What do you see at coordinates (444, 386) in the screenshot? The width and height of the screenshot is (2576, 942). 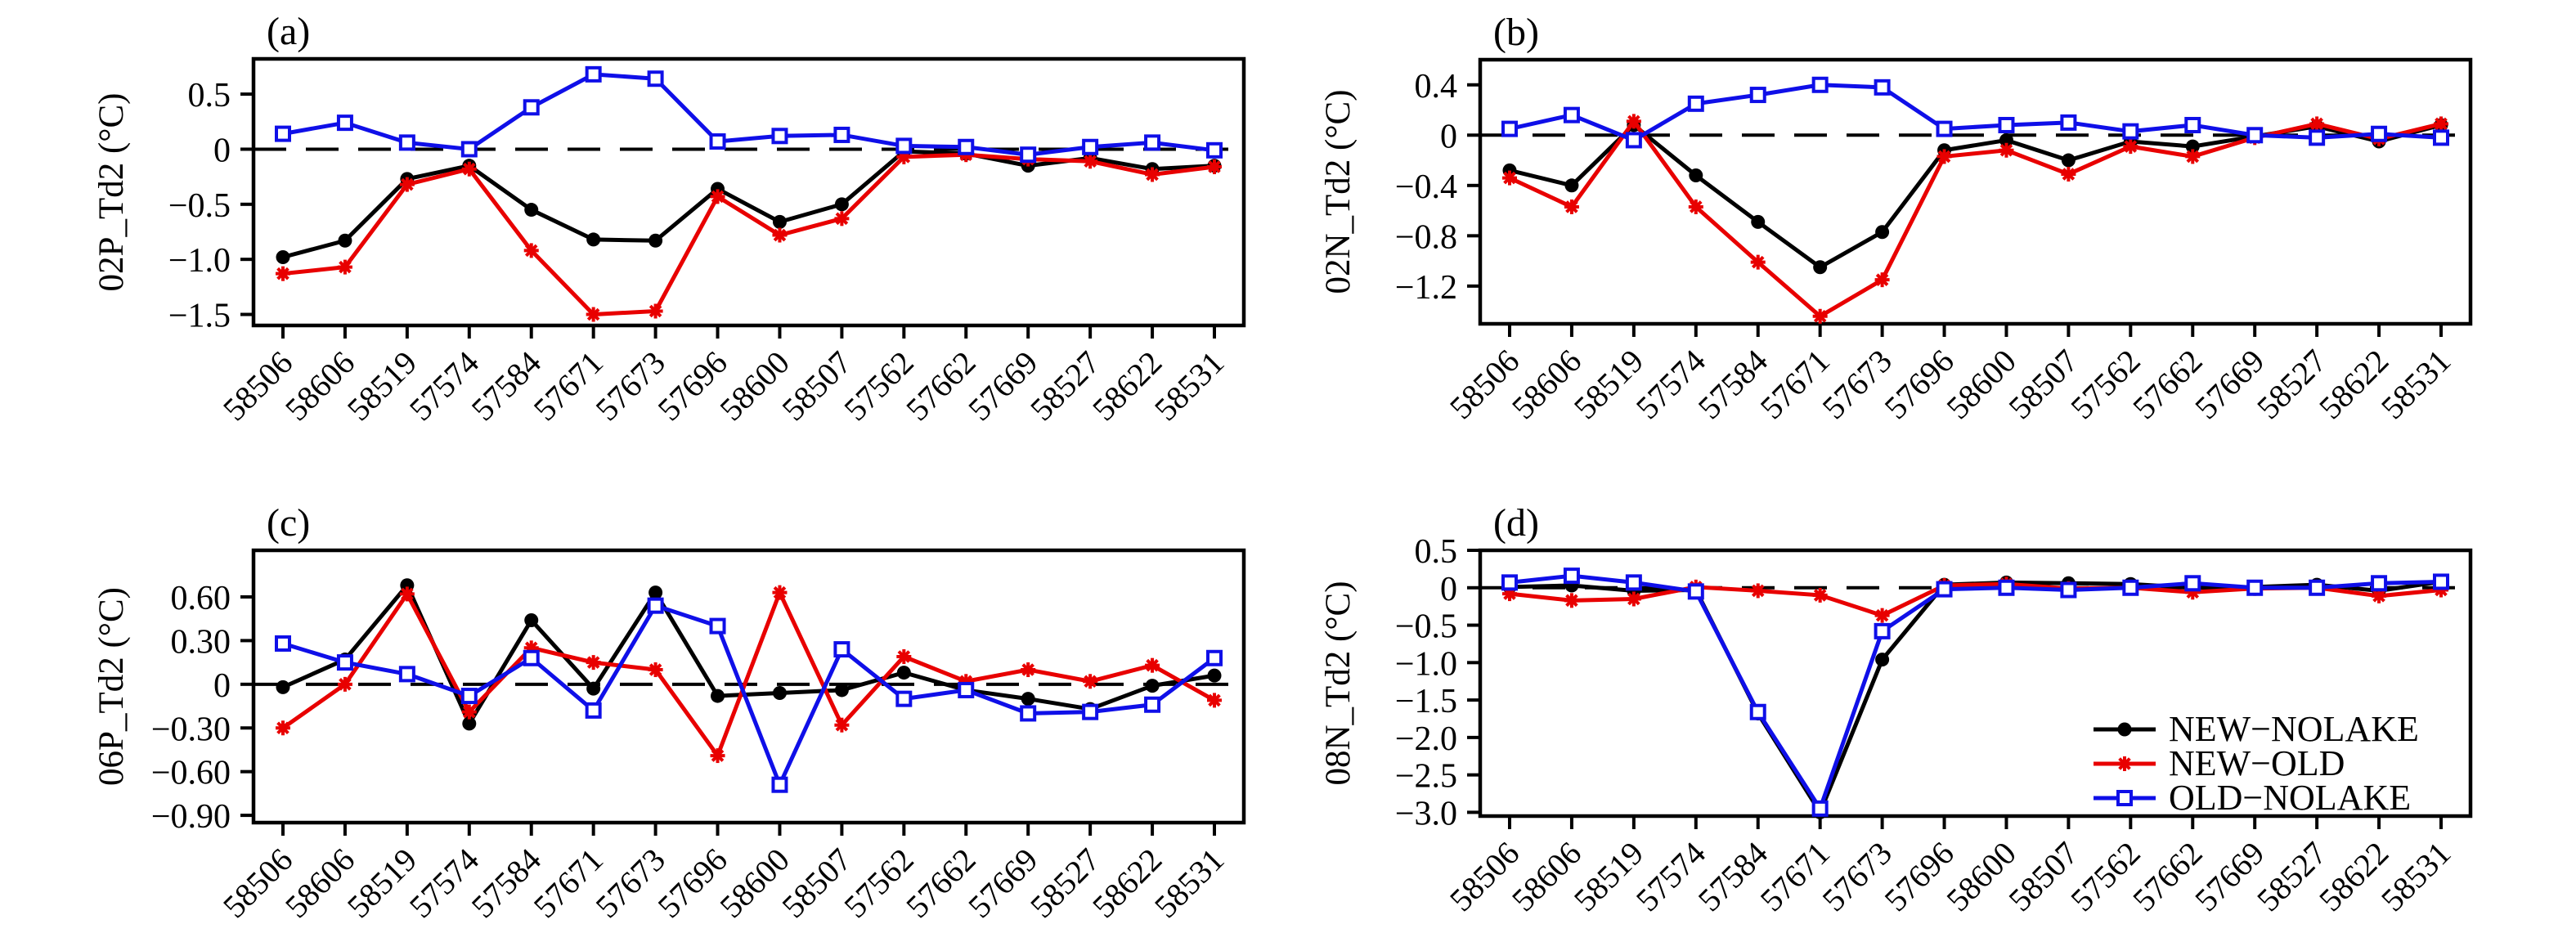 I see `x-tick-label: 57574` at bounding box center [444, 386].